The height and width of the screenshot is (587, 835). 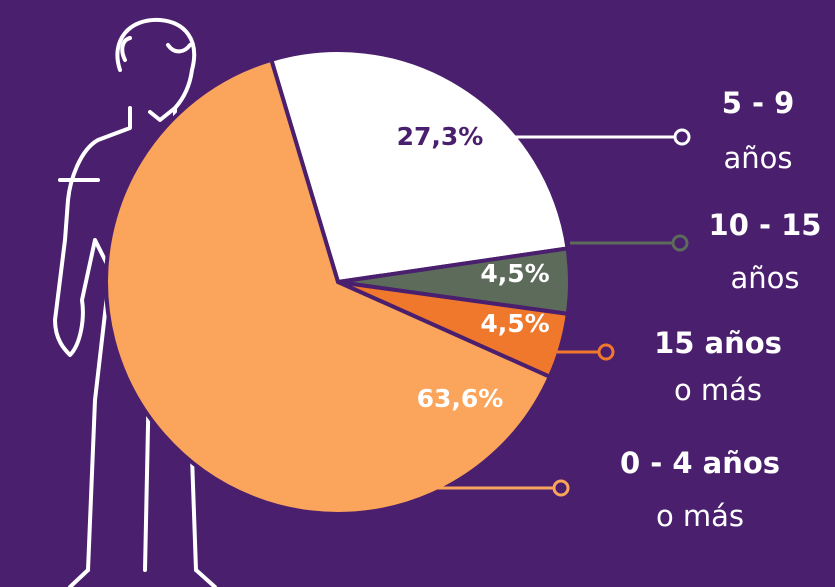 I want to click on value-label: 63,6%, so click(x=460, y=398).